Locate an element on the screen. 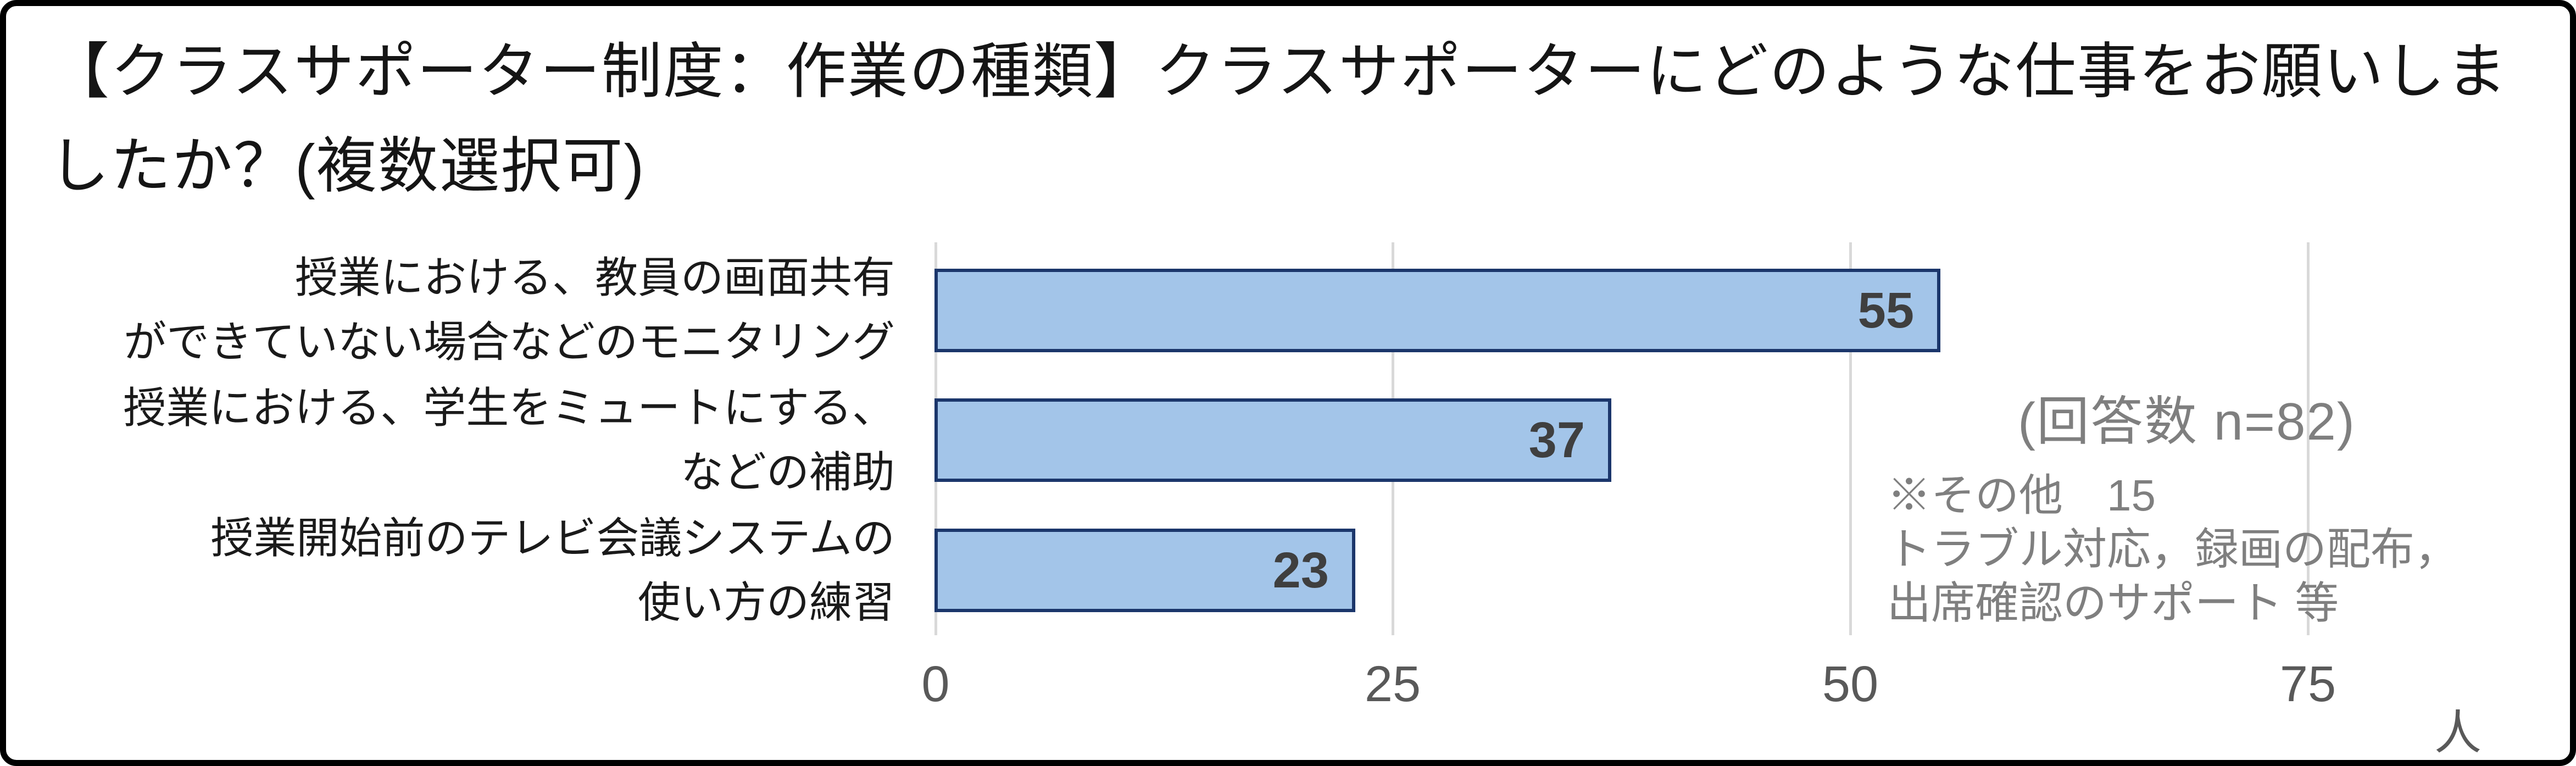 This screenshot has width=2576, height=766. other-note-line: トラブル対応，録画の配布， is located at coordinates (2172, 549).